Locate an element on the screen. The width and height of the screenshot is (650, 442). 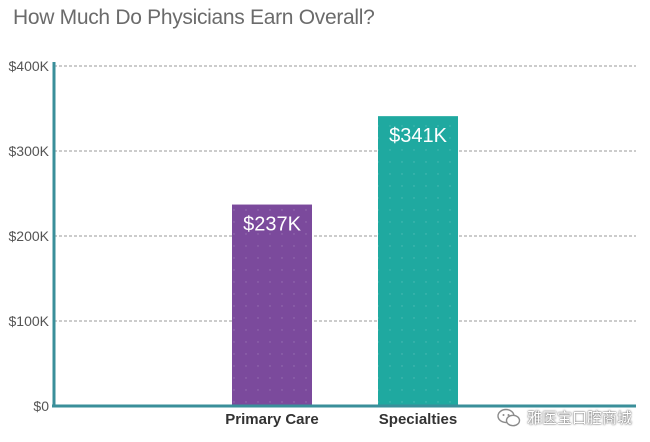
x-tick-label: Primary Care is located at coordinates (271, 419).